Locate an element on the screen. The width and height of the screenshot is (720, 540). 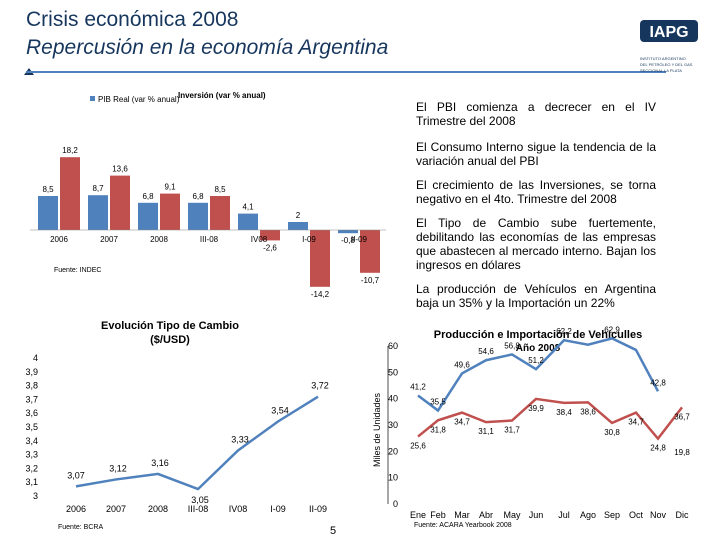
logo-text: IAPG is located at coordinates (668, 32).